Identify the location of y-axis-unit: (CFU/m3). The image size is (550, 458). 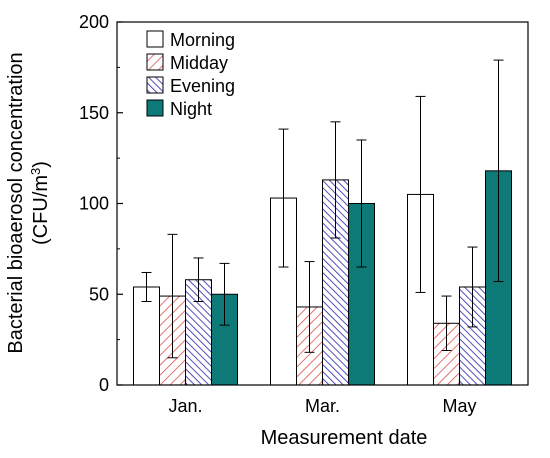
(40, 203).